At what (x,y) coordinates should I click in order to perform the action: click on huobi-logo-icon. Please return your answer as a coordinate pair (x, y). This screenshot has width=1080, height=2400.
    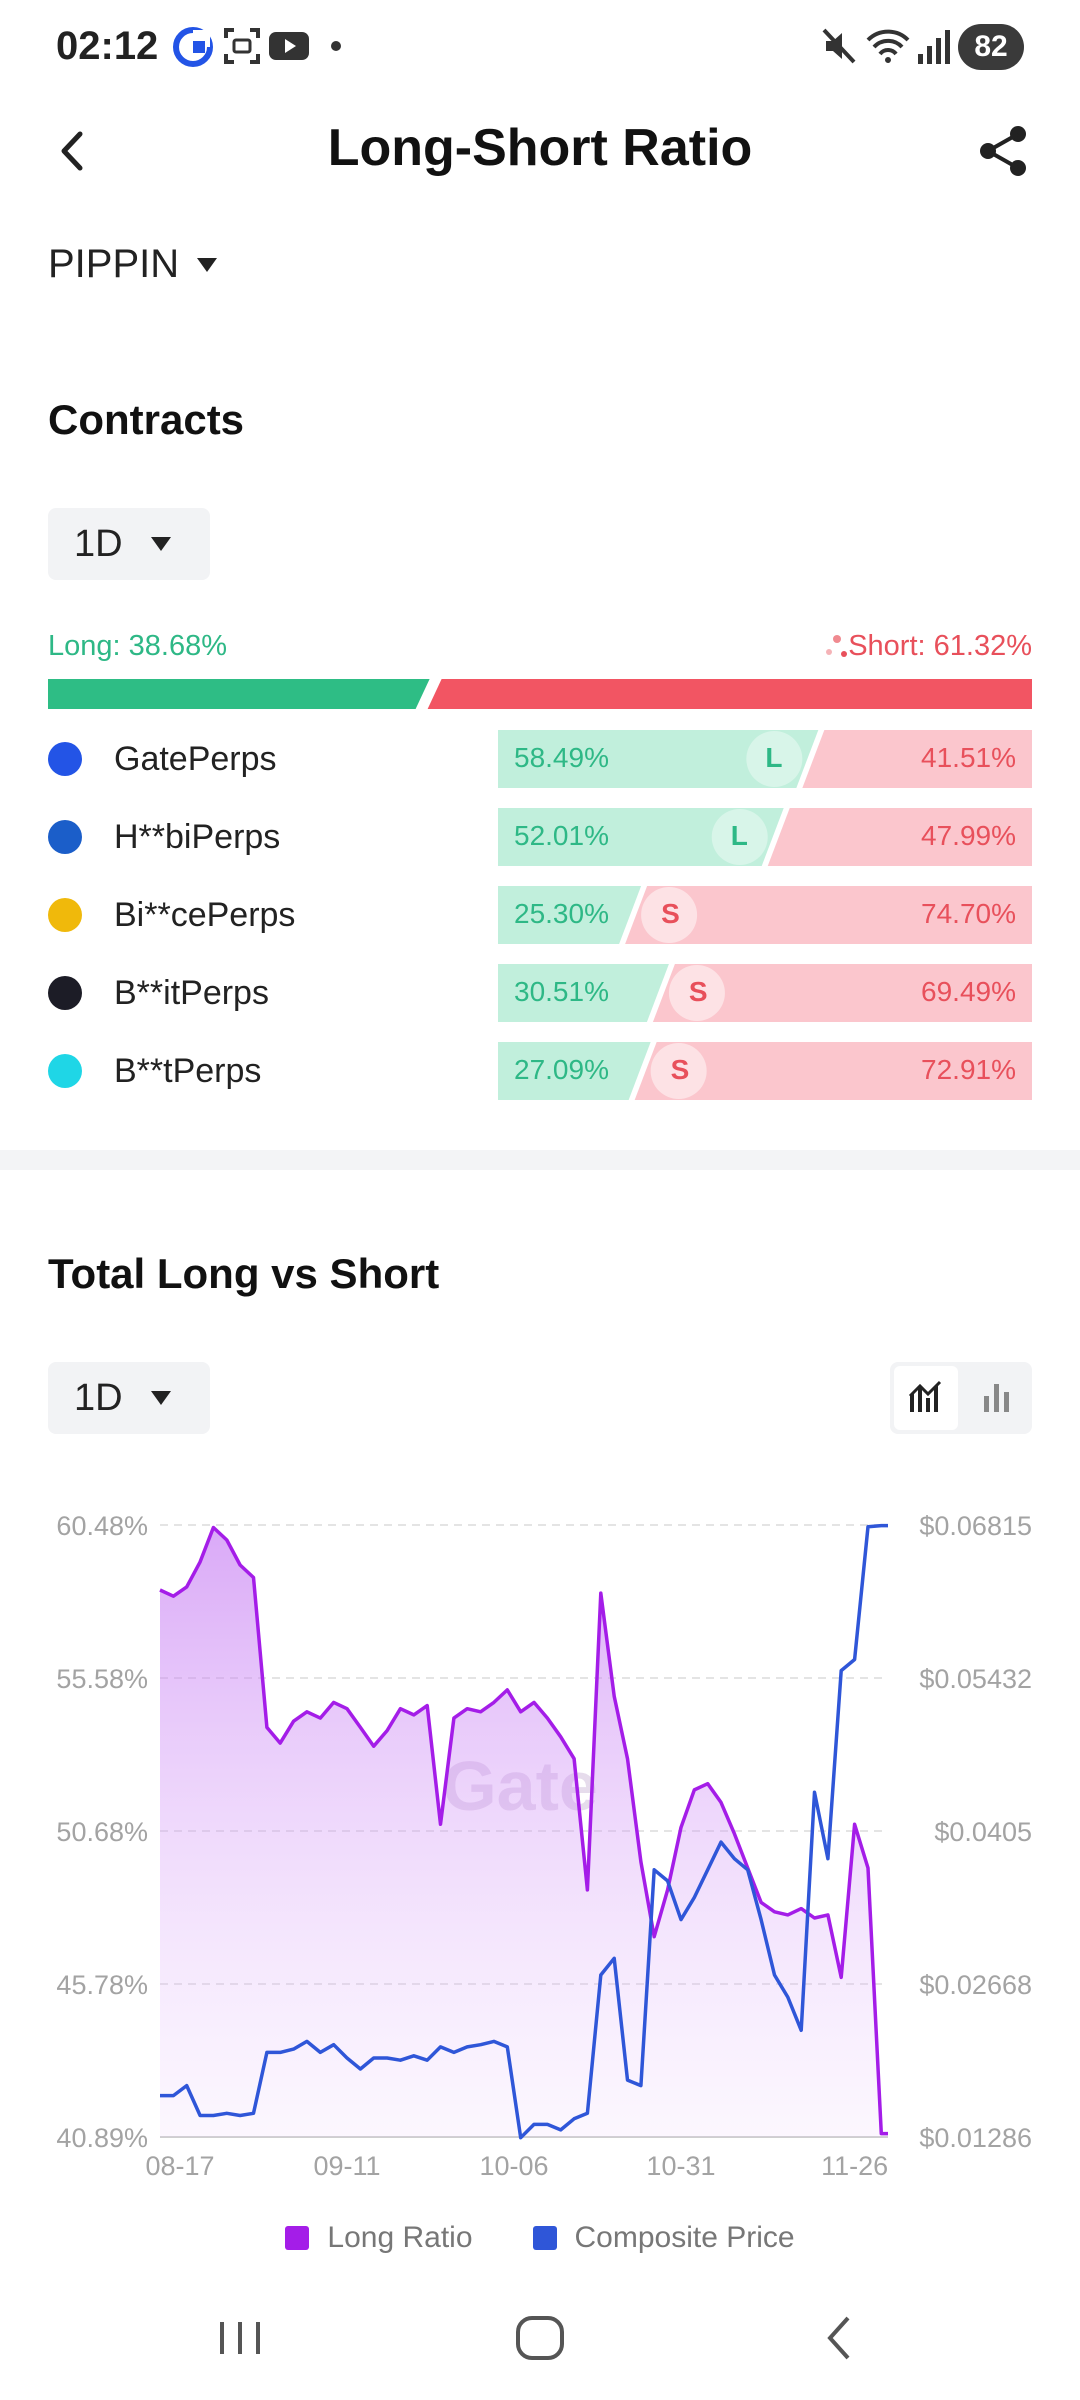
    Looking at the image, I should click on (65, 837).